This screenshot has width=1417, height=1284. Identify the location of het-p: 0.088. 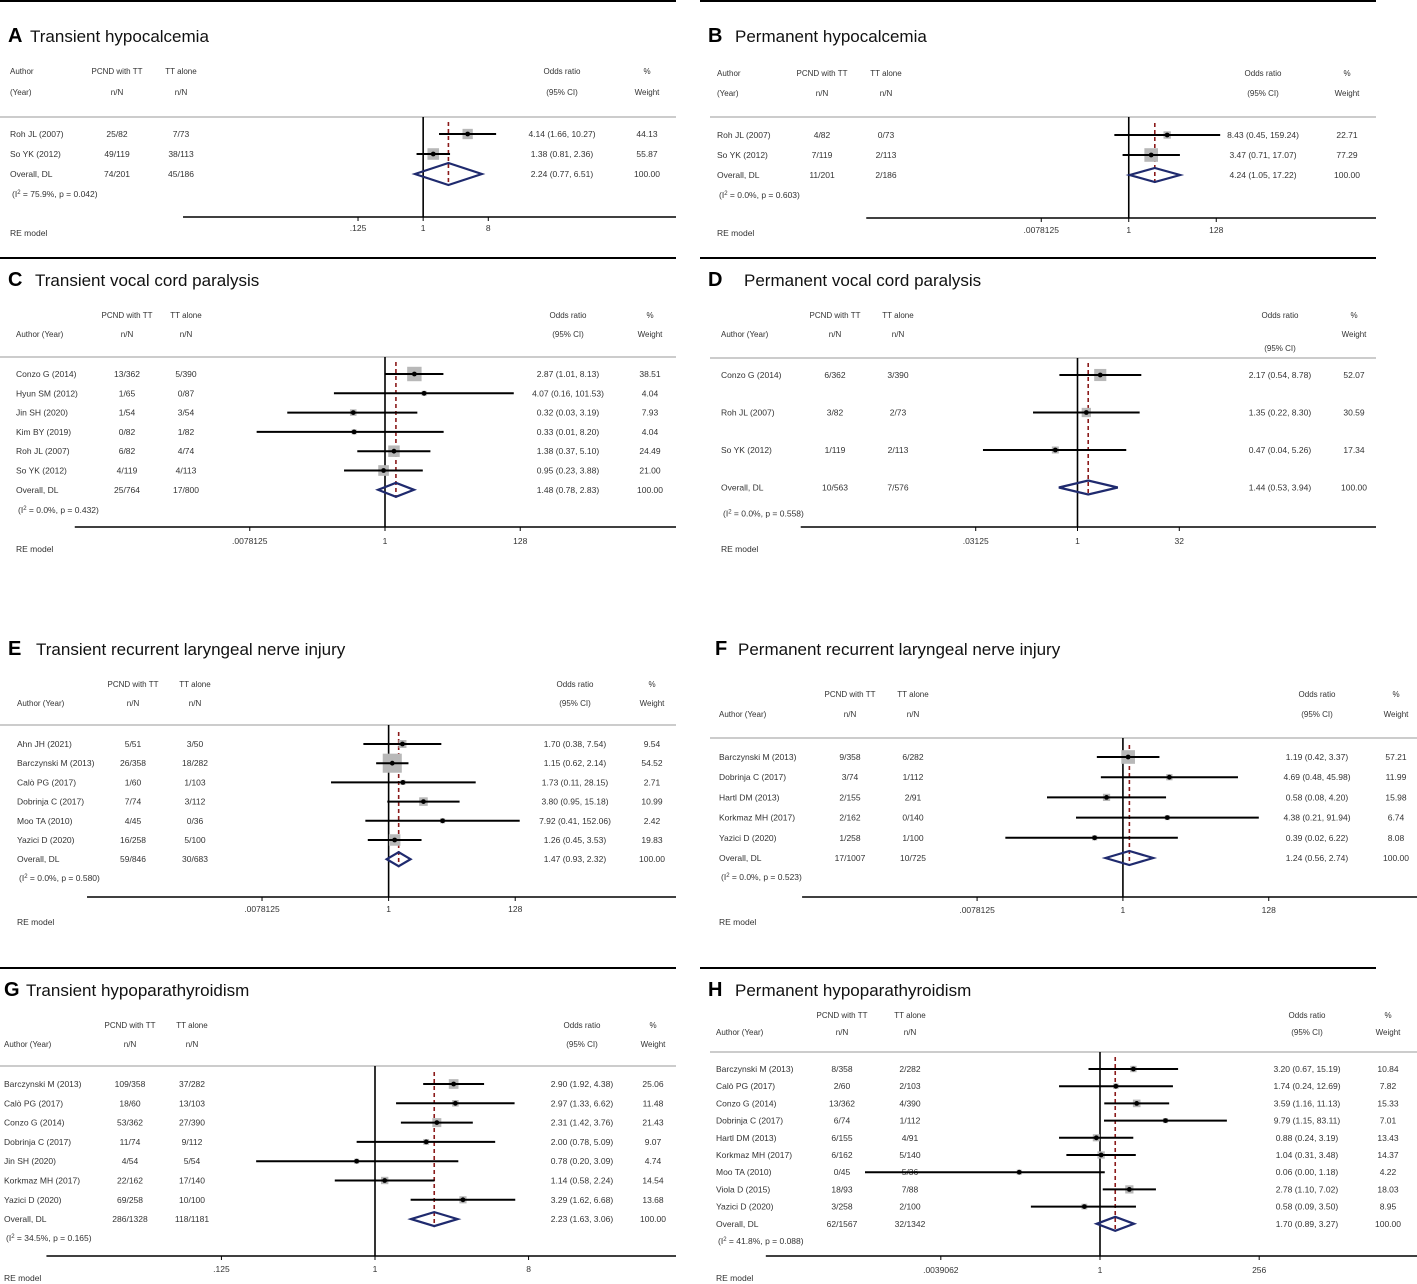
(790, 1241).